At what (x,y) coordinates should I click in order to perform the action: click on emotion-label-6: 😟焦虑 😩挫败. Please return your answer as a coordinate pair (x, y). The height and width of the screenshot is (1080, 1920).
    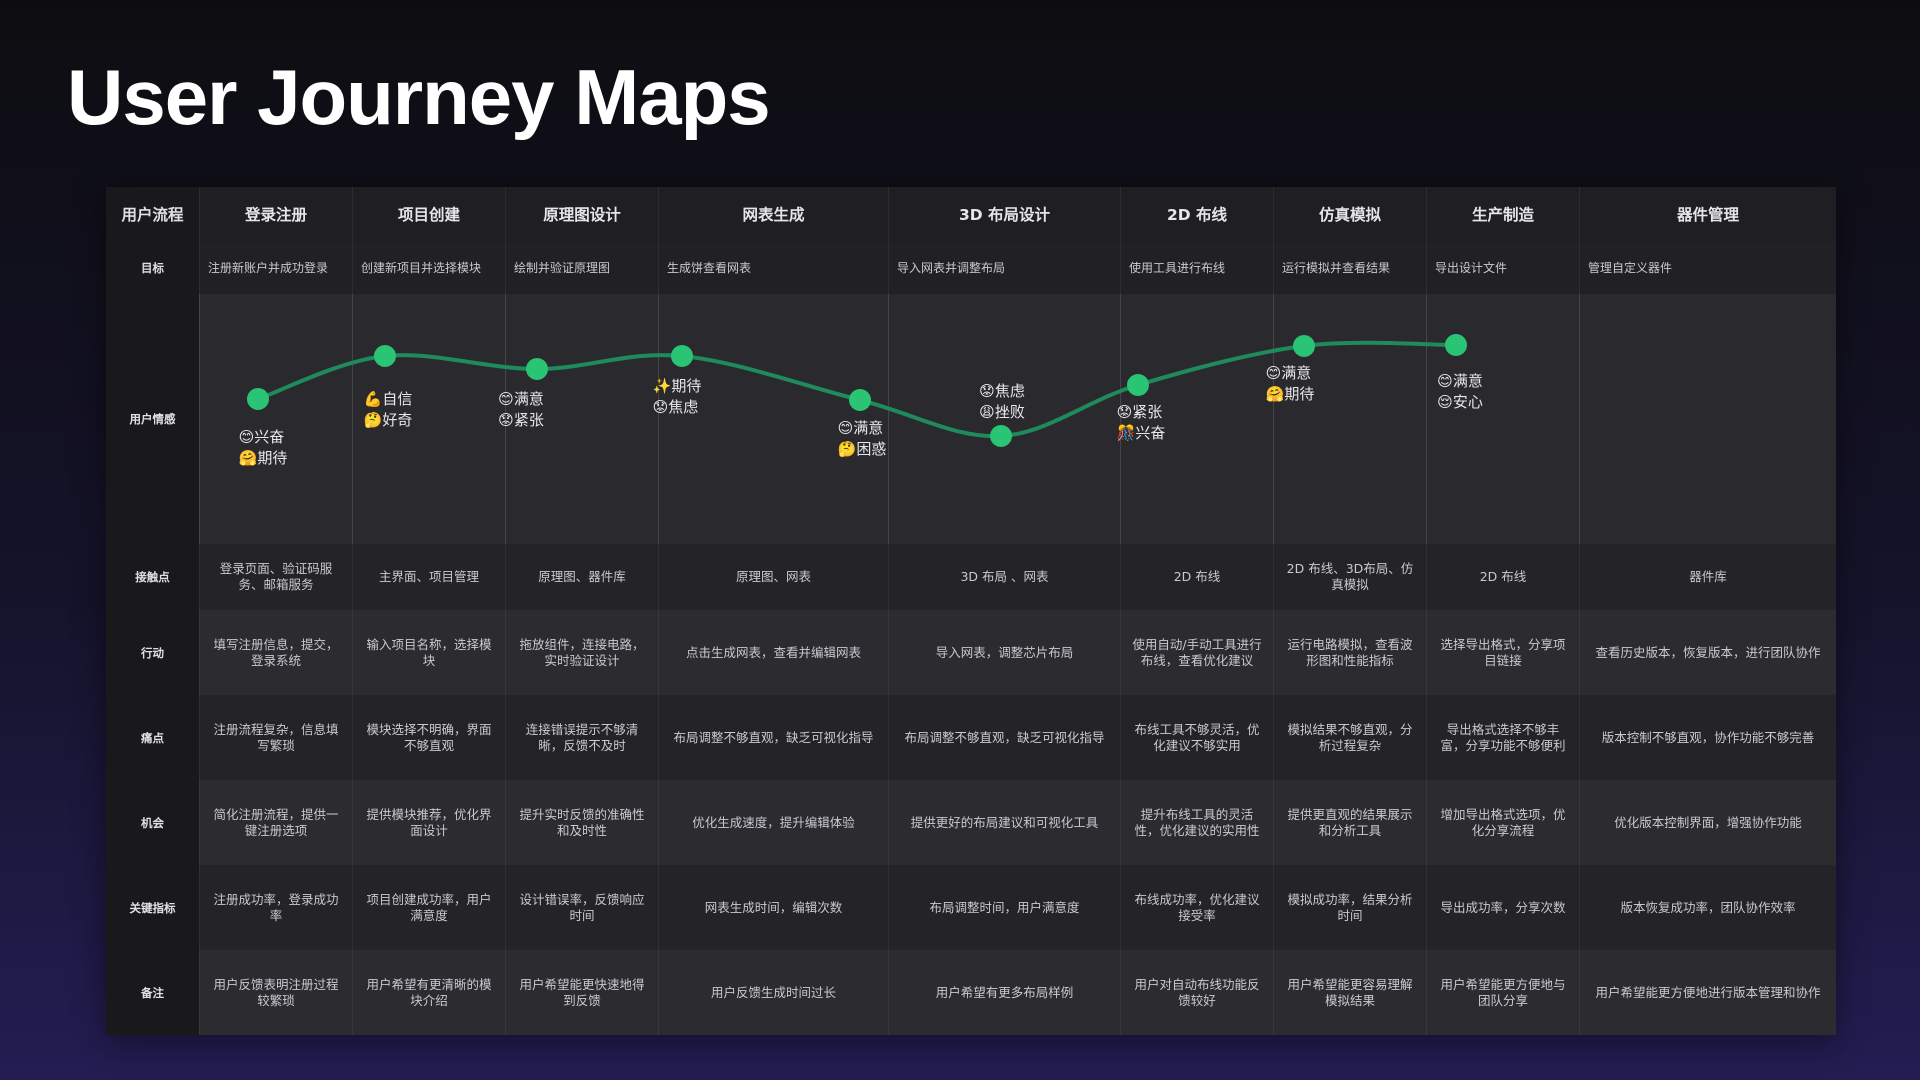
    Looking at the image, I should click on (1002, 402).